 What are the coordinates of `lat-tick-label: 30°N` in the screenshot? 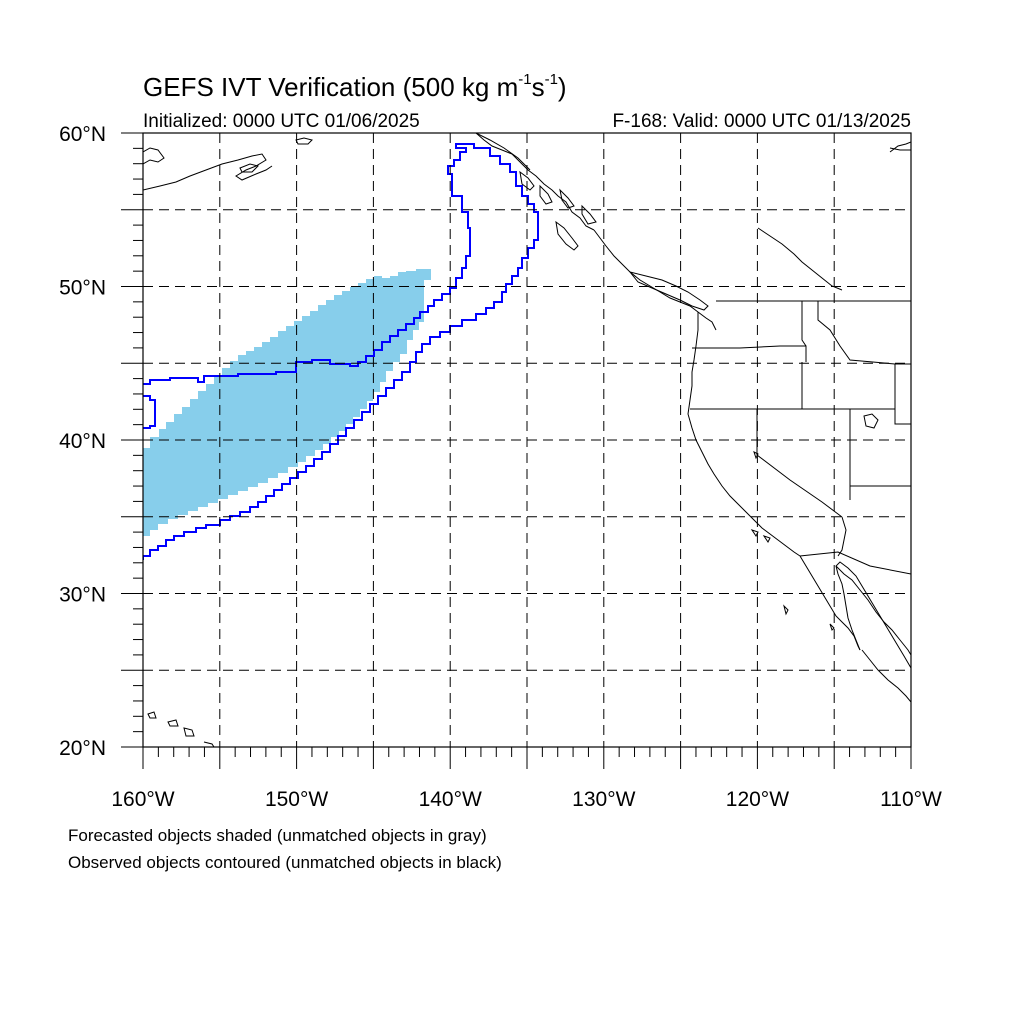 It's located at (82, 595).